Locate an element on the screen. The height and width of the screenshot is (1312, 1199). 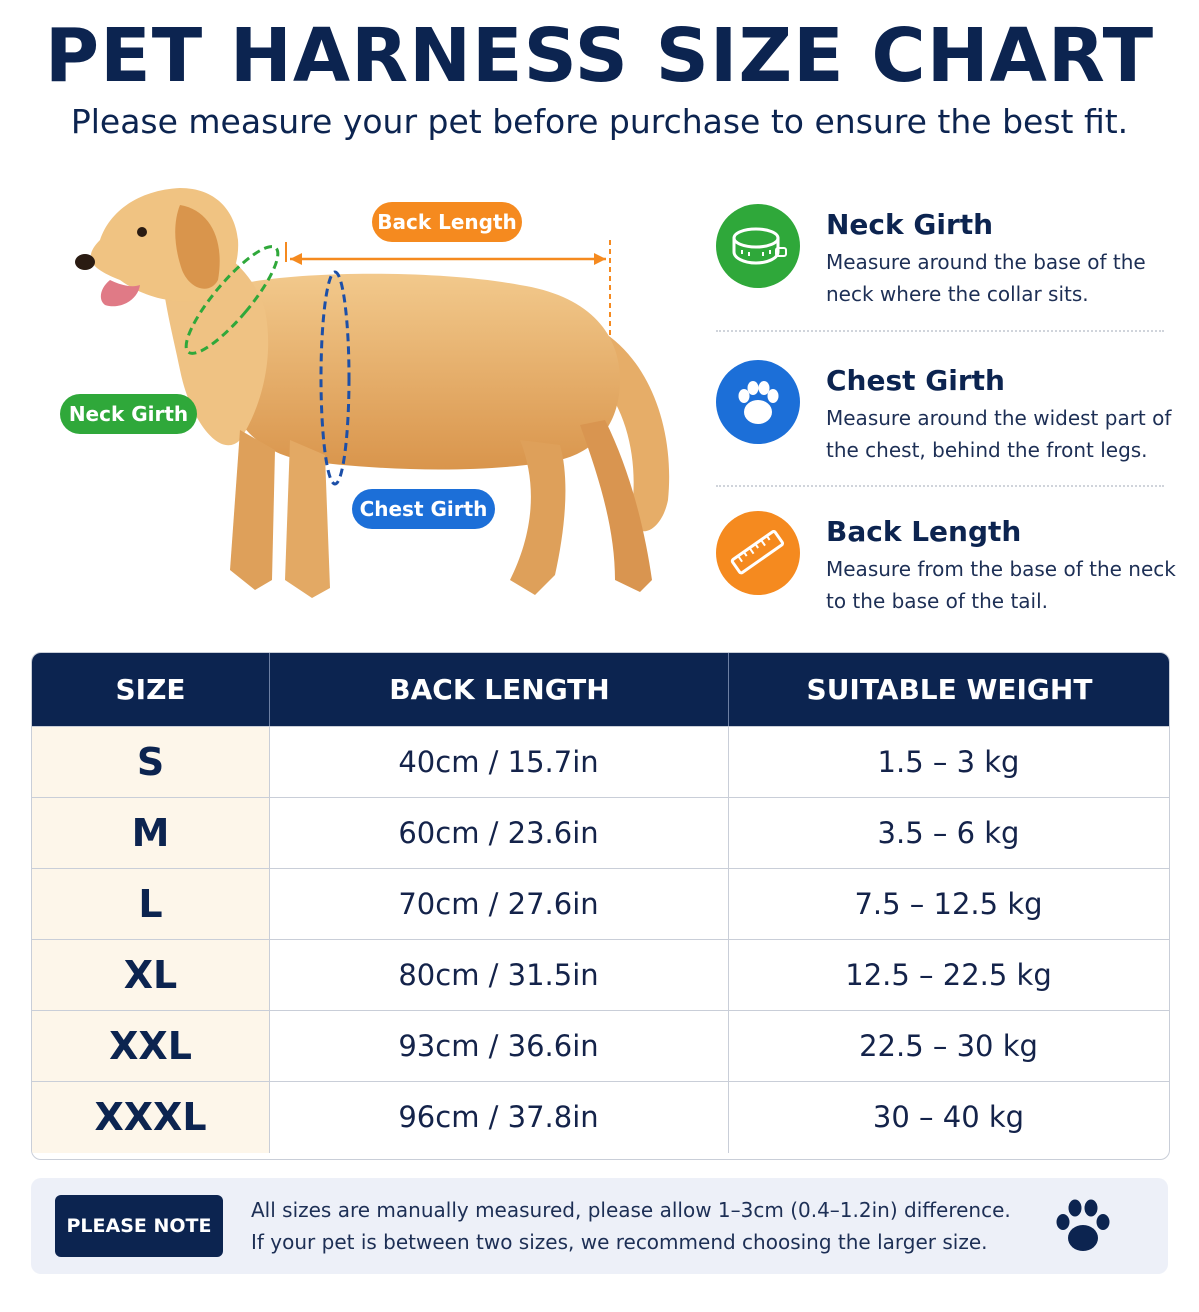
table-row: XL 80cm / 31.5in 12.5 – 22.5 kg is located at coordinates (600, 975).